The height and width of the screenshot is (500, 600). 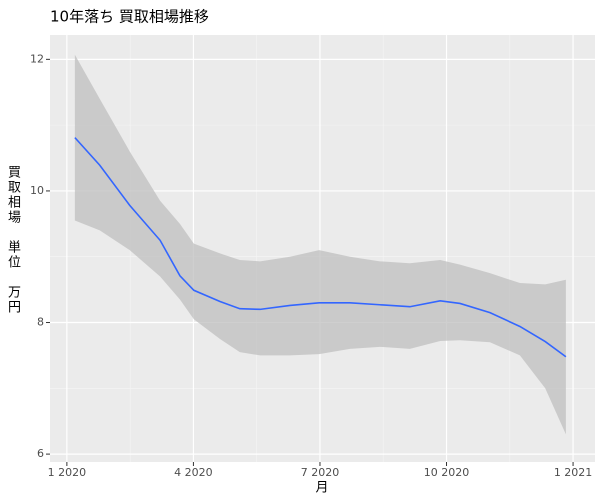 I want to click on chart-title: 10年落ち 買取相場推移, so click(x=129, y=17).